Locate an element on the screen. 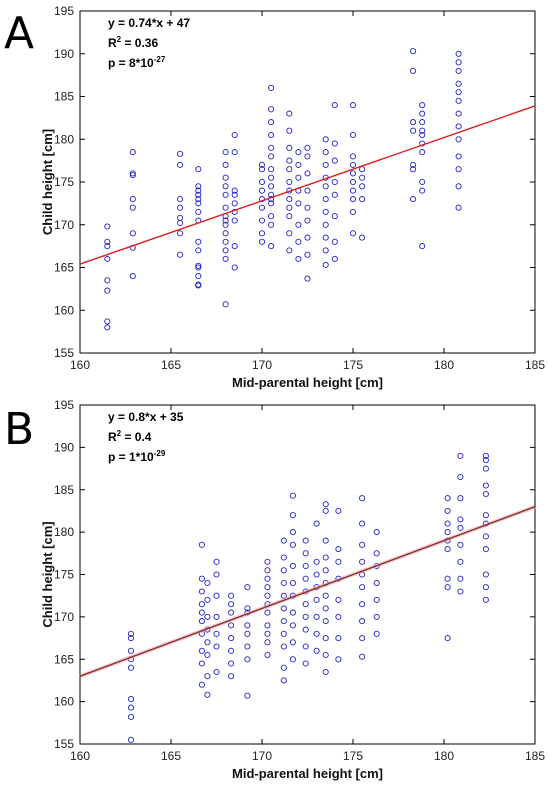 This screenshot has width=550, height=792. p-value-exponent: -29 is located at coordinates (160, 453).